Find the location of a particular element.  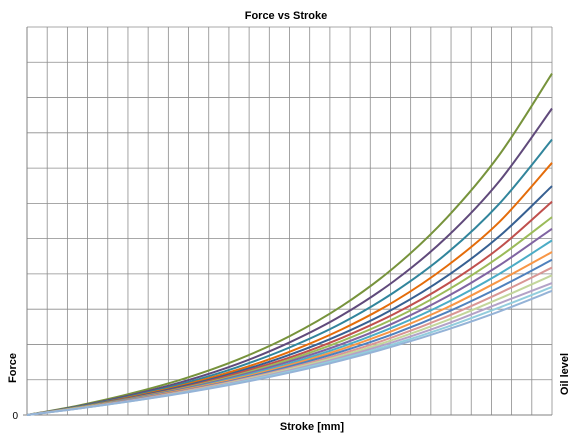

secondary-y-axis-label: Oil level is located at coordinates (565, 374).